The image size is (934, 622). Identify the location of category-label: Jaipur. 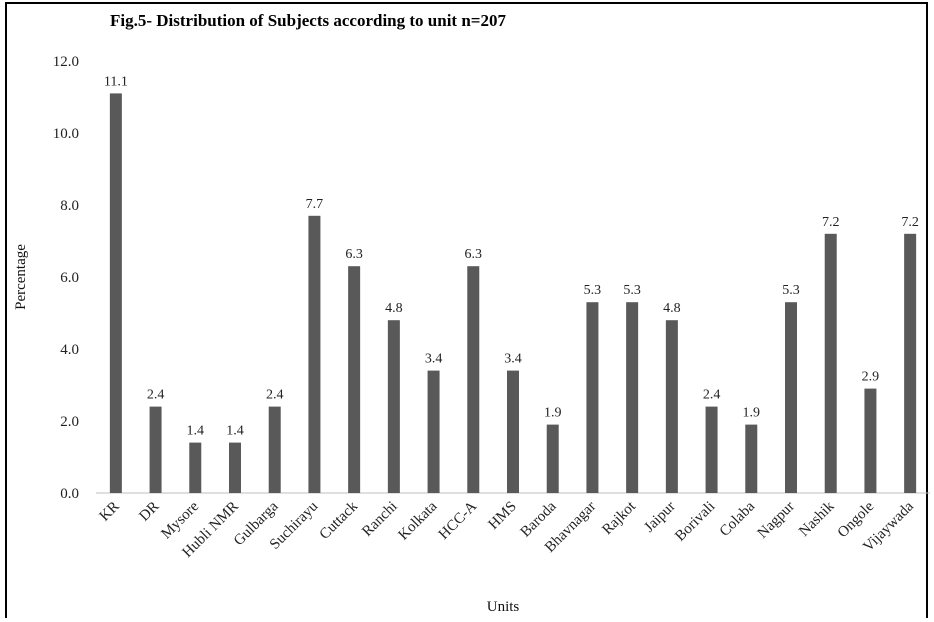
(659, 517).